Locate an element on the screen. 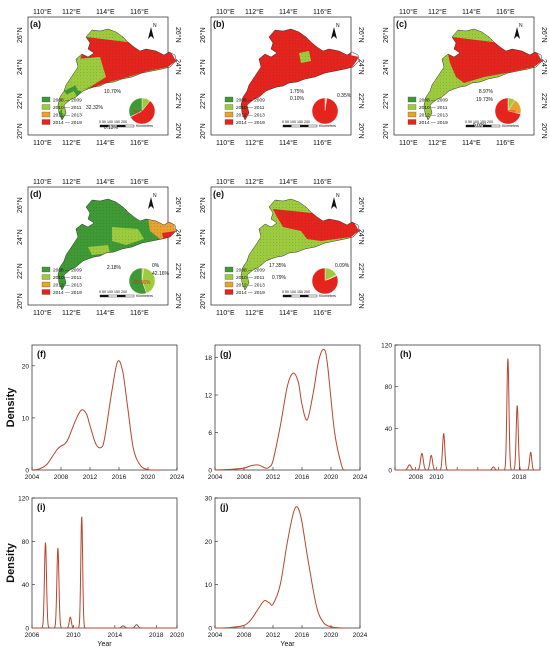 The image size is (550, 650). pie-label: 0.79% is located at coordinates (279, 278).